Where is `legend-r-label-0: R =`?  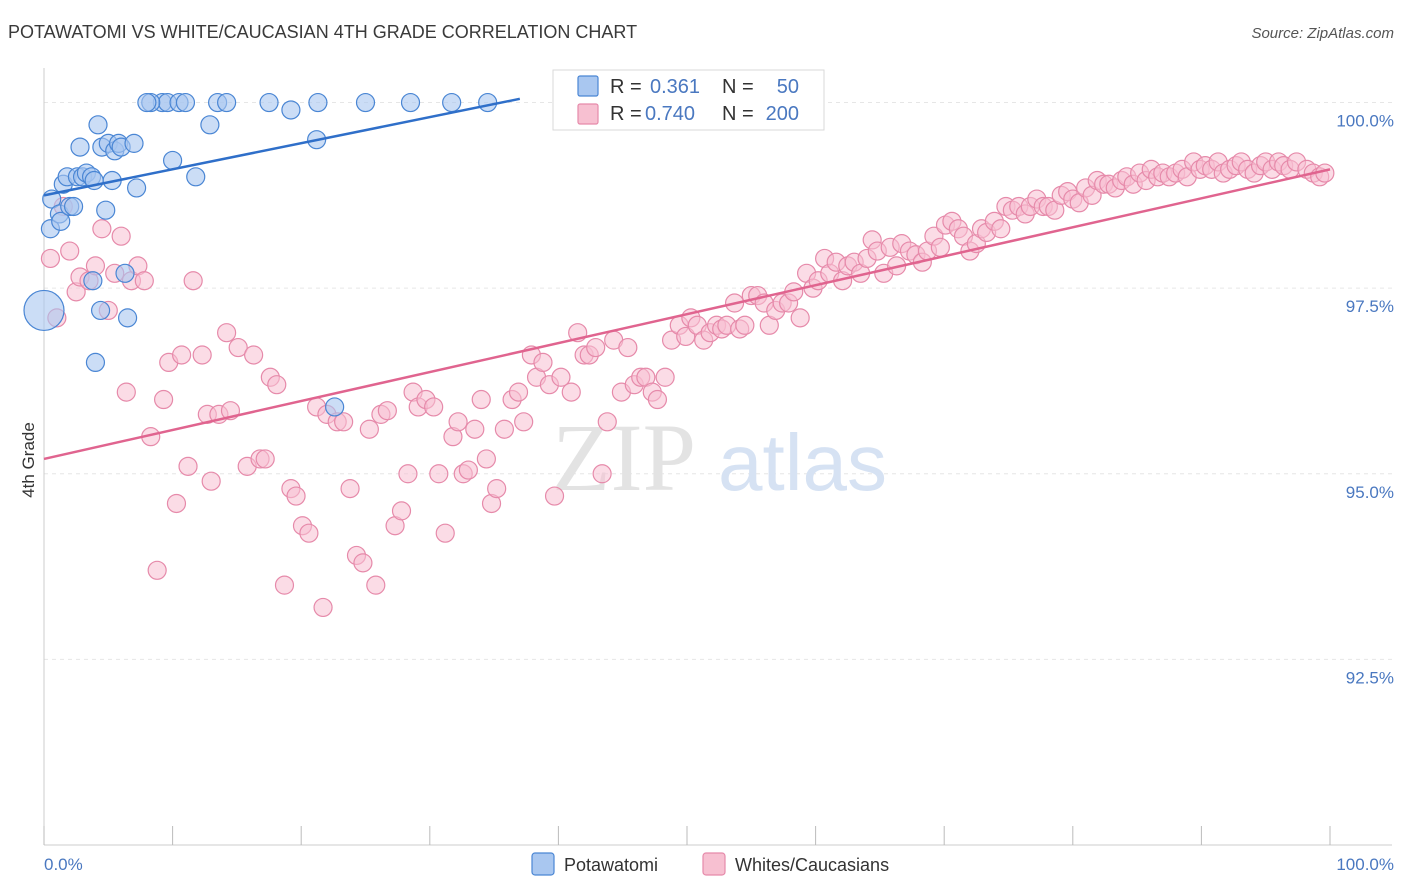
legend-r-label-0: R = is located at coordinates (626, 87).